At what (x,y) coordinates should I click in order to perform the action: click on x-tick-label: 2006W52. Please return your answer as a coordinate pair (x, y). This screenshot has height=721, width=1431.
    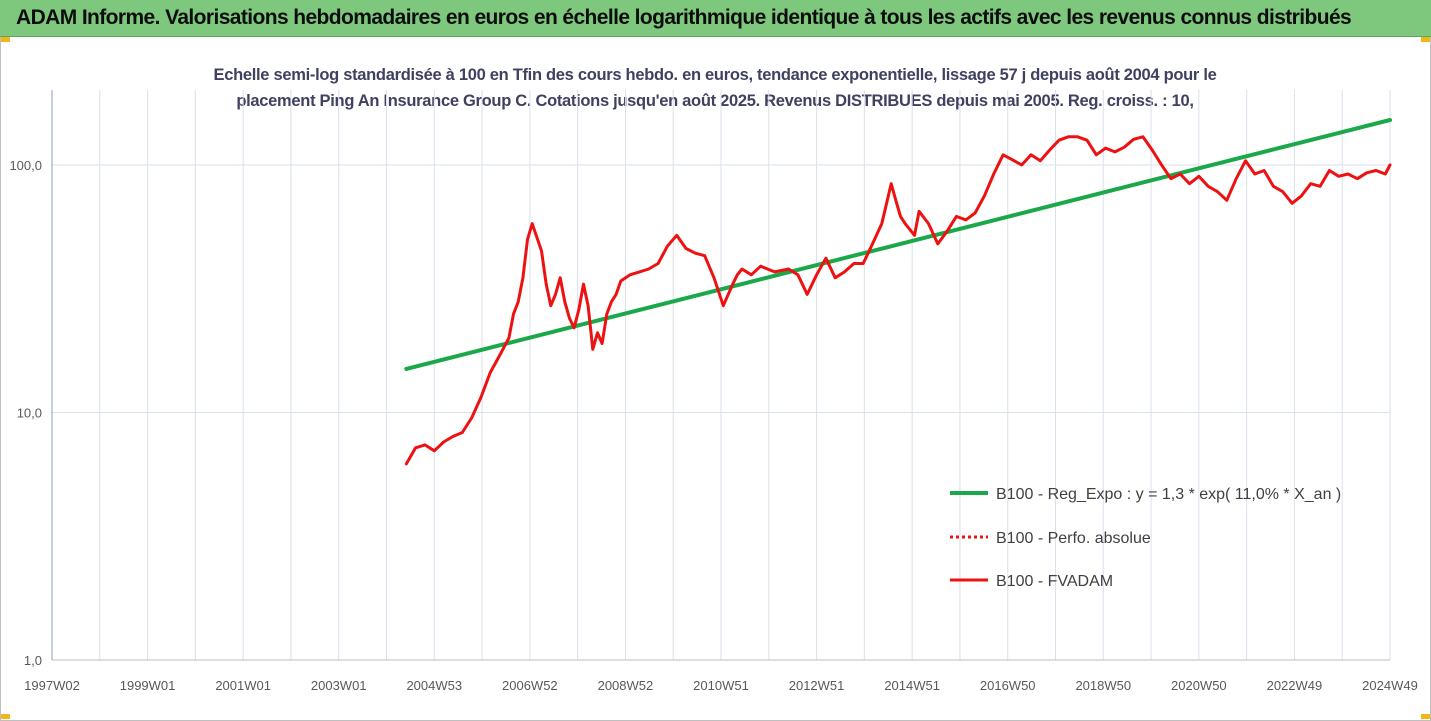
    Looking at the image, I should click on (530, 685).